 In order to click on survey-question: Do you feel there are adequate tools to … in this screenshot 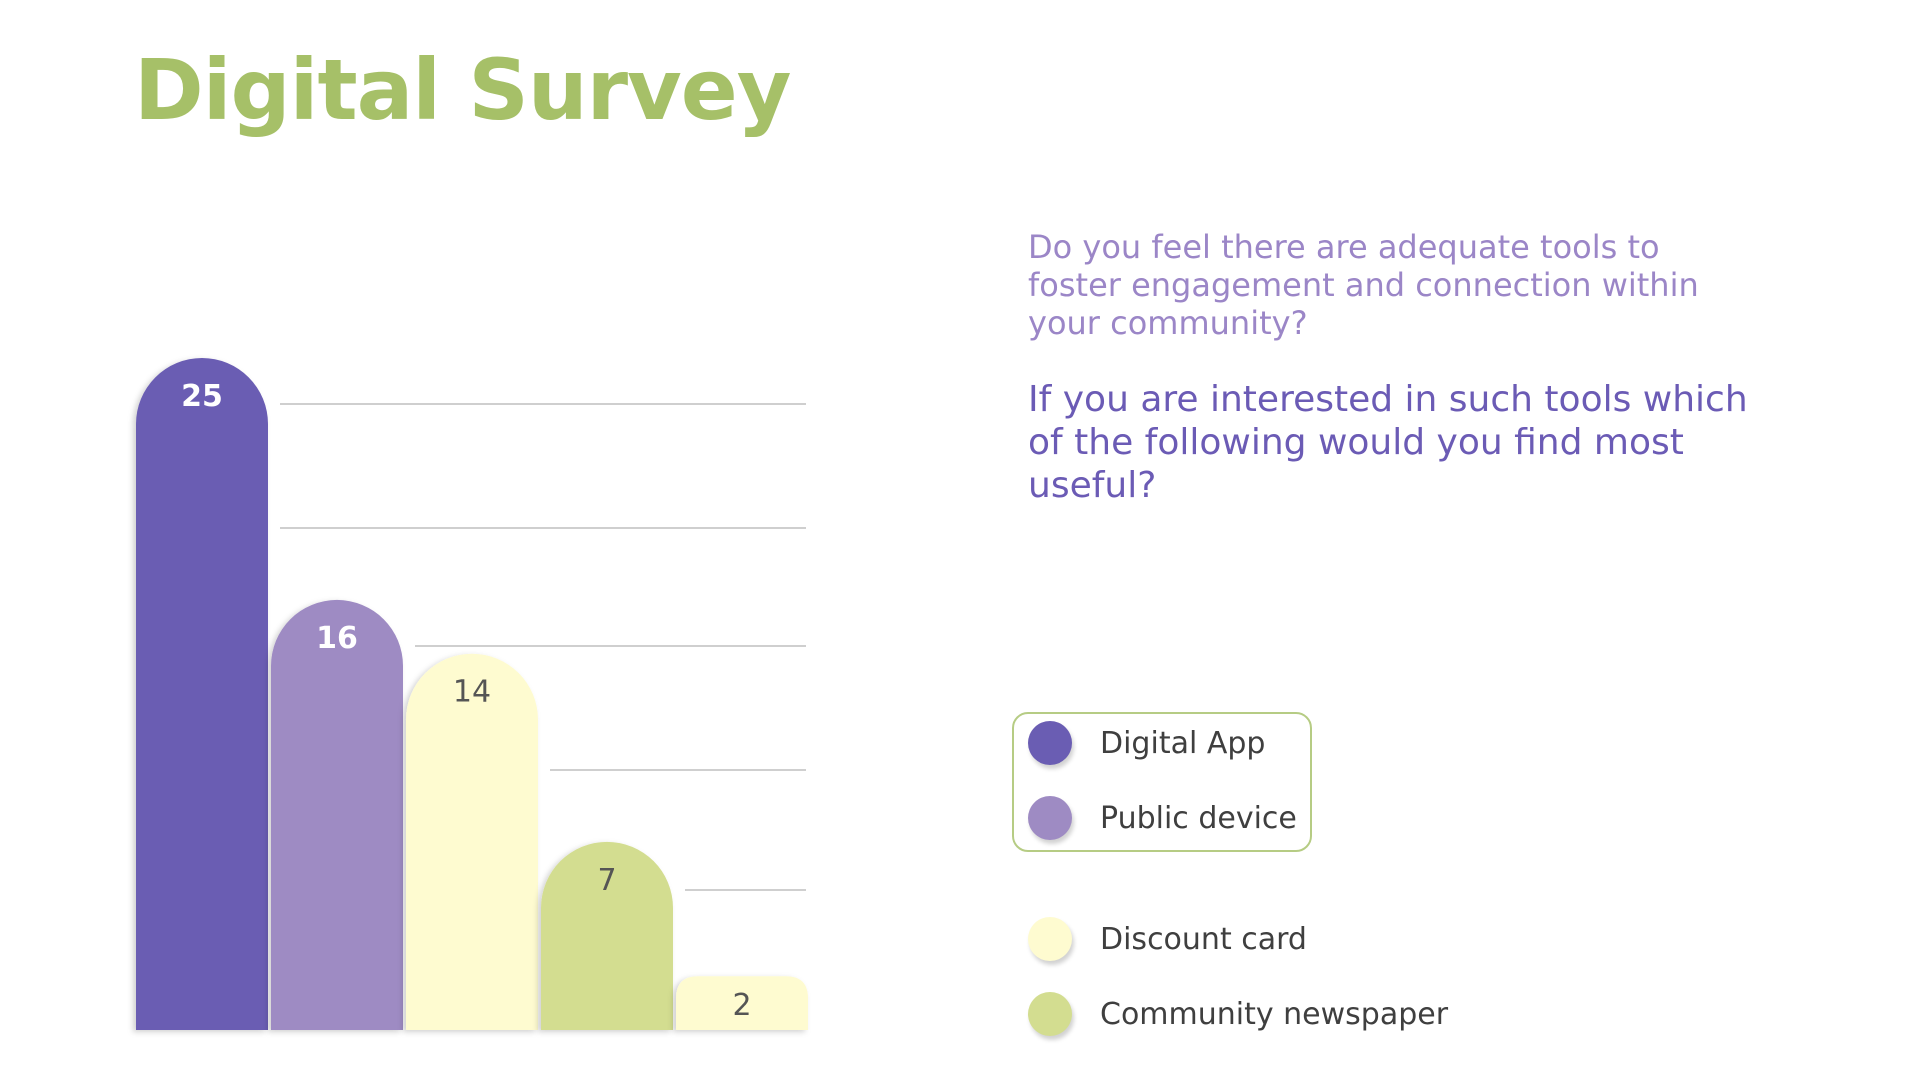, I will do `click(1363, 285)`.